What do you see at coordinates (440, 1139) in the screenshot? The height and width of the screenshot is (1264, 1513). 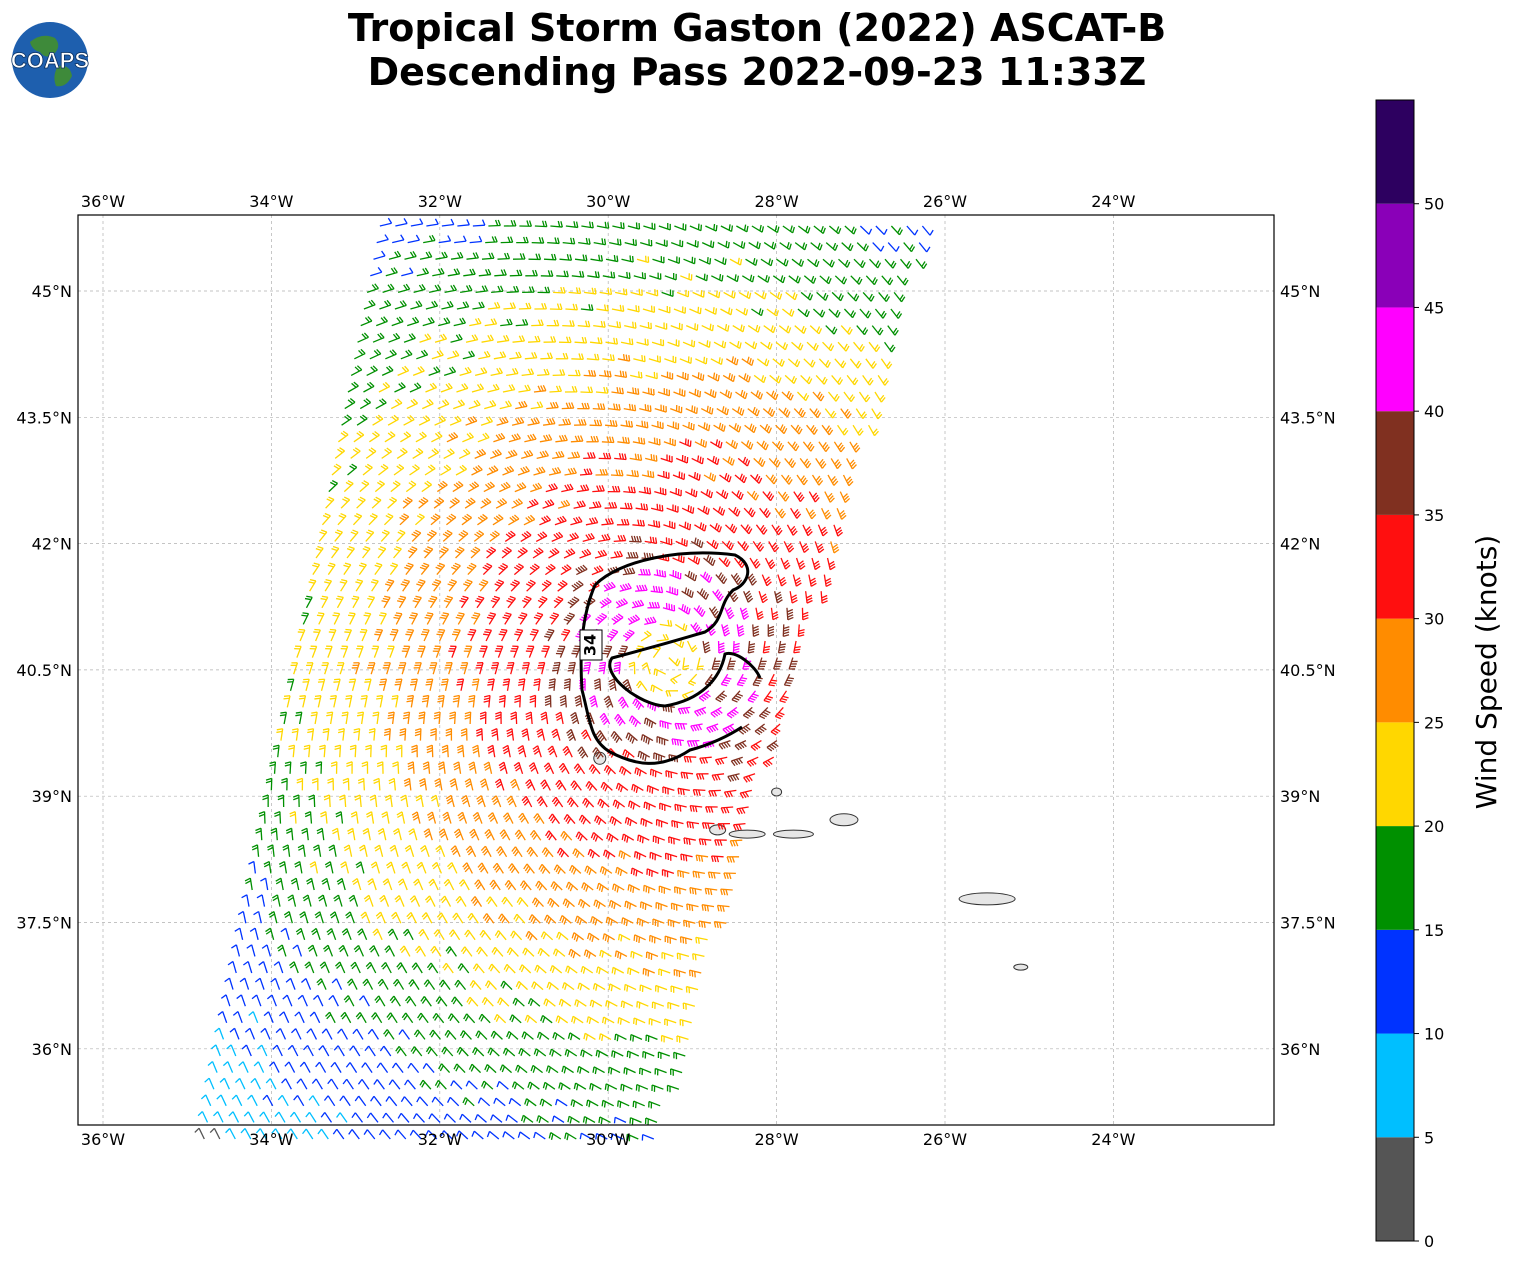 I see `lon-tick-label-bottom: 32°W` at bounding box center [440, 1139].